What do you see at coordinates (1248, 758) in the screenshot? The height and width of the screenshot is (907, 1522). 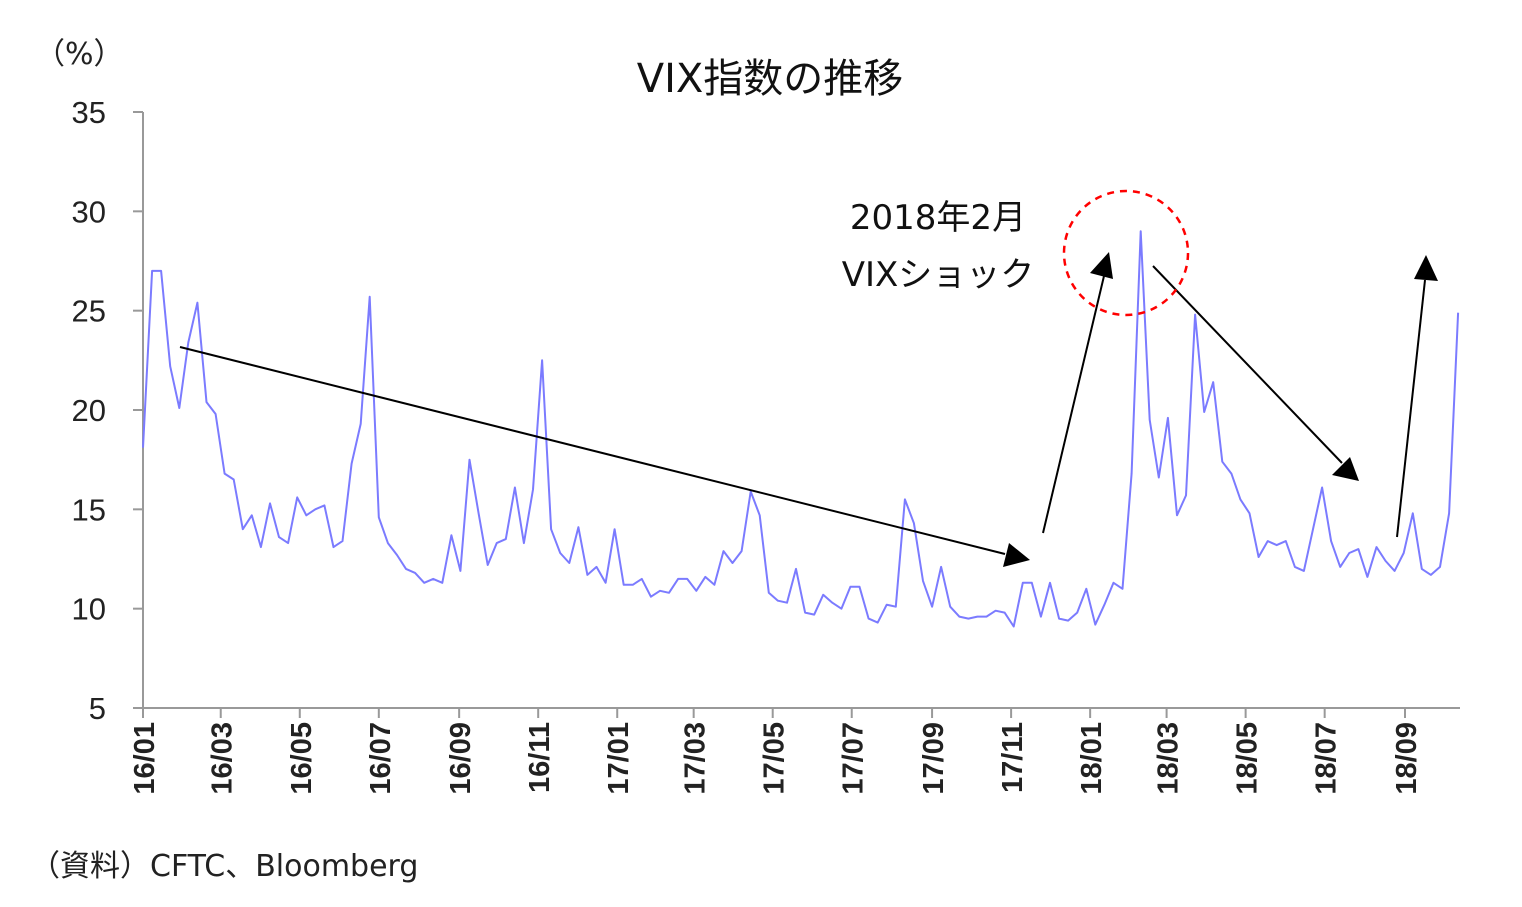 I see `x-tick-label: 18/05` at bounding box center [1248, 758].